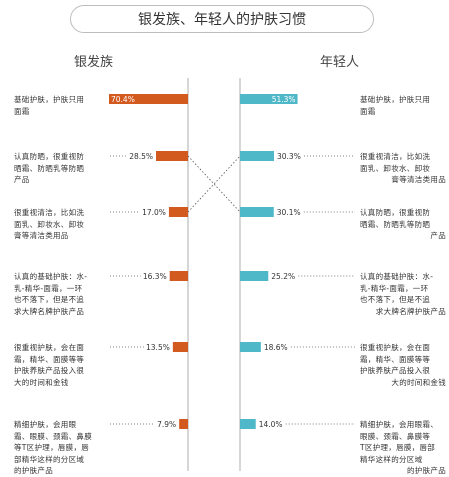  I want to click on silver-value-label-4: 13.5%, so click(158, 347).